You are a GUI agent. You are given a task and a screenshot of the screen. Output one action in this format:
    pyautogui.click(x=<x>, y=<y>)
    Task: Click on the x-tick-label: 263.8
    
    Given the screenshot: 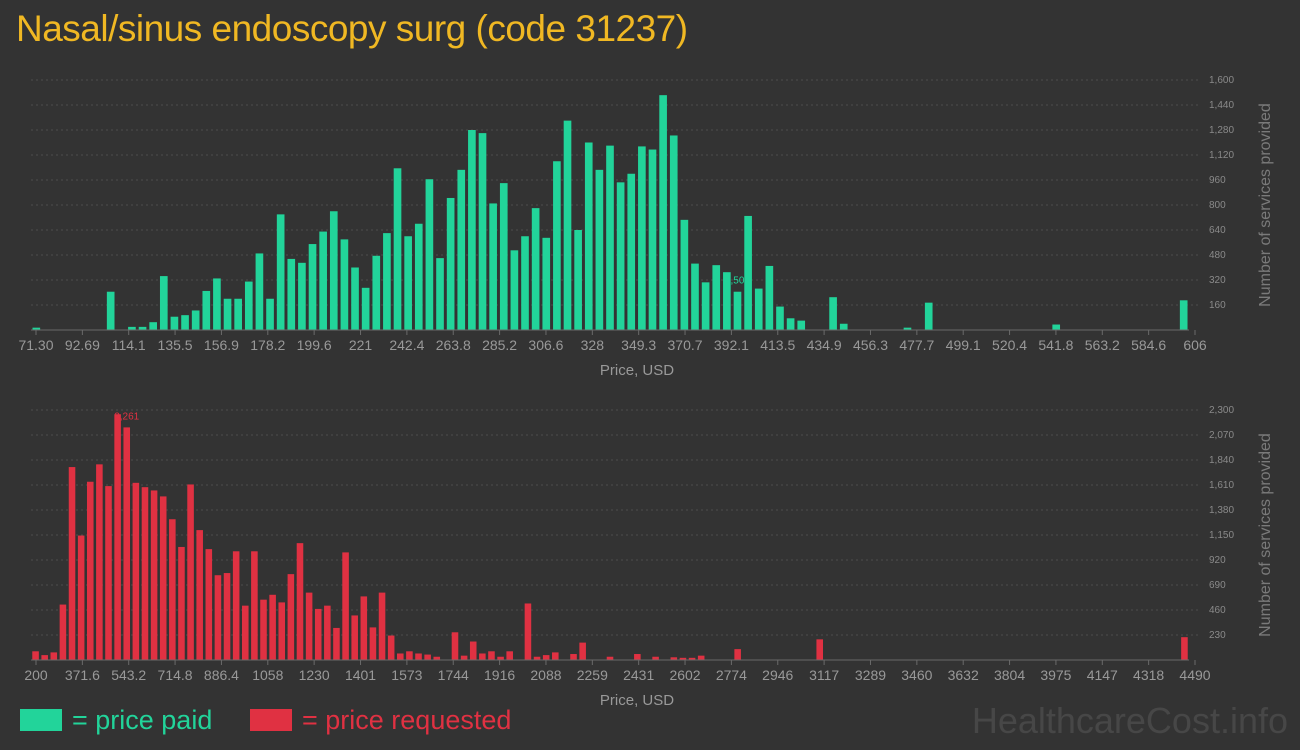 What is the action you would take?
    pyautogui.click(x=453, y=345)
    